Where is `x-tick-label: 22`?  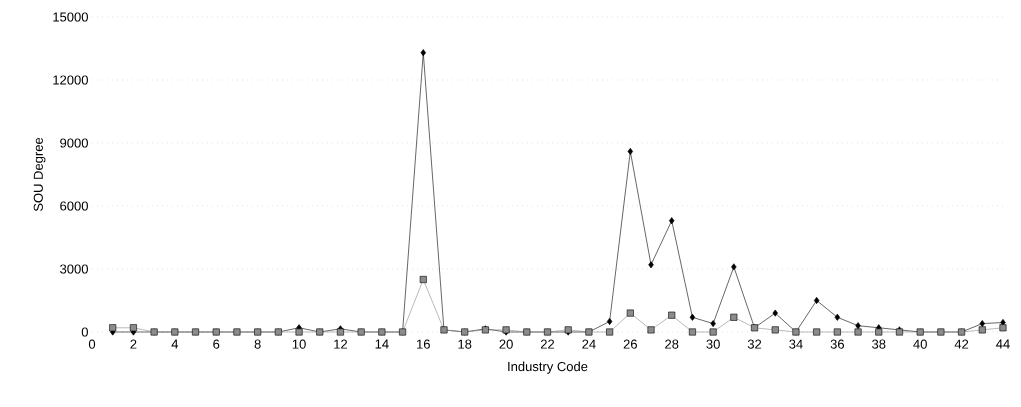
x-tick-label: 22 is located at coordinates (547, 344).